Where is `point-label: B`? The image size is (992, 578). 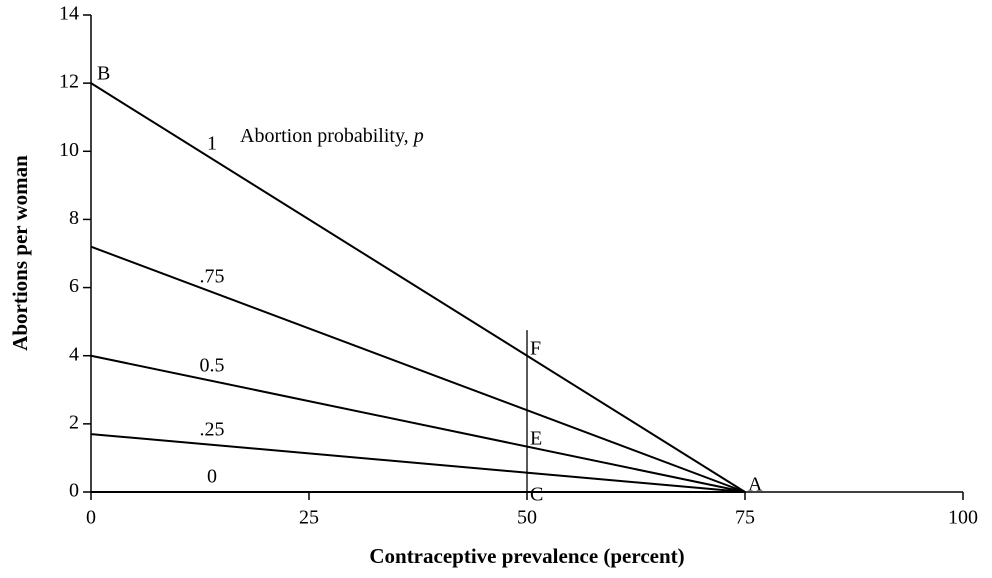 point-label: B is located at coordinates (103, 74).